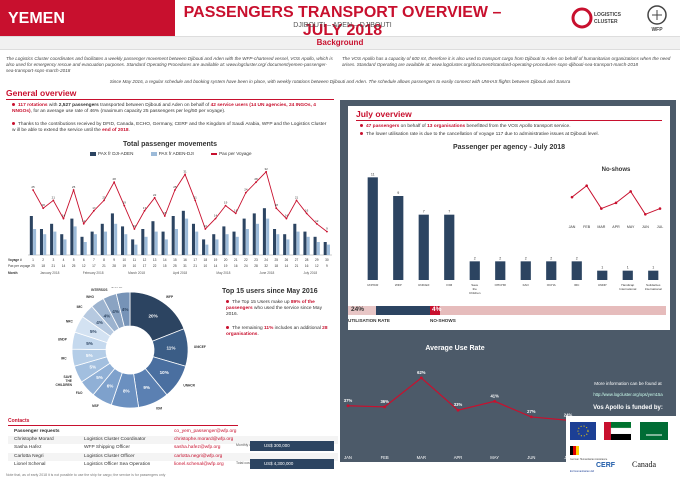  What do you see at coordinates (657, 30) in the screenshot?
I see `wfp-logo-text: WFP` at bounding box center [657, 30].